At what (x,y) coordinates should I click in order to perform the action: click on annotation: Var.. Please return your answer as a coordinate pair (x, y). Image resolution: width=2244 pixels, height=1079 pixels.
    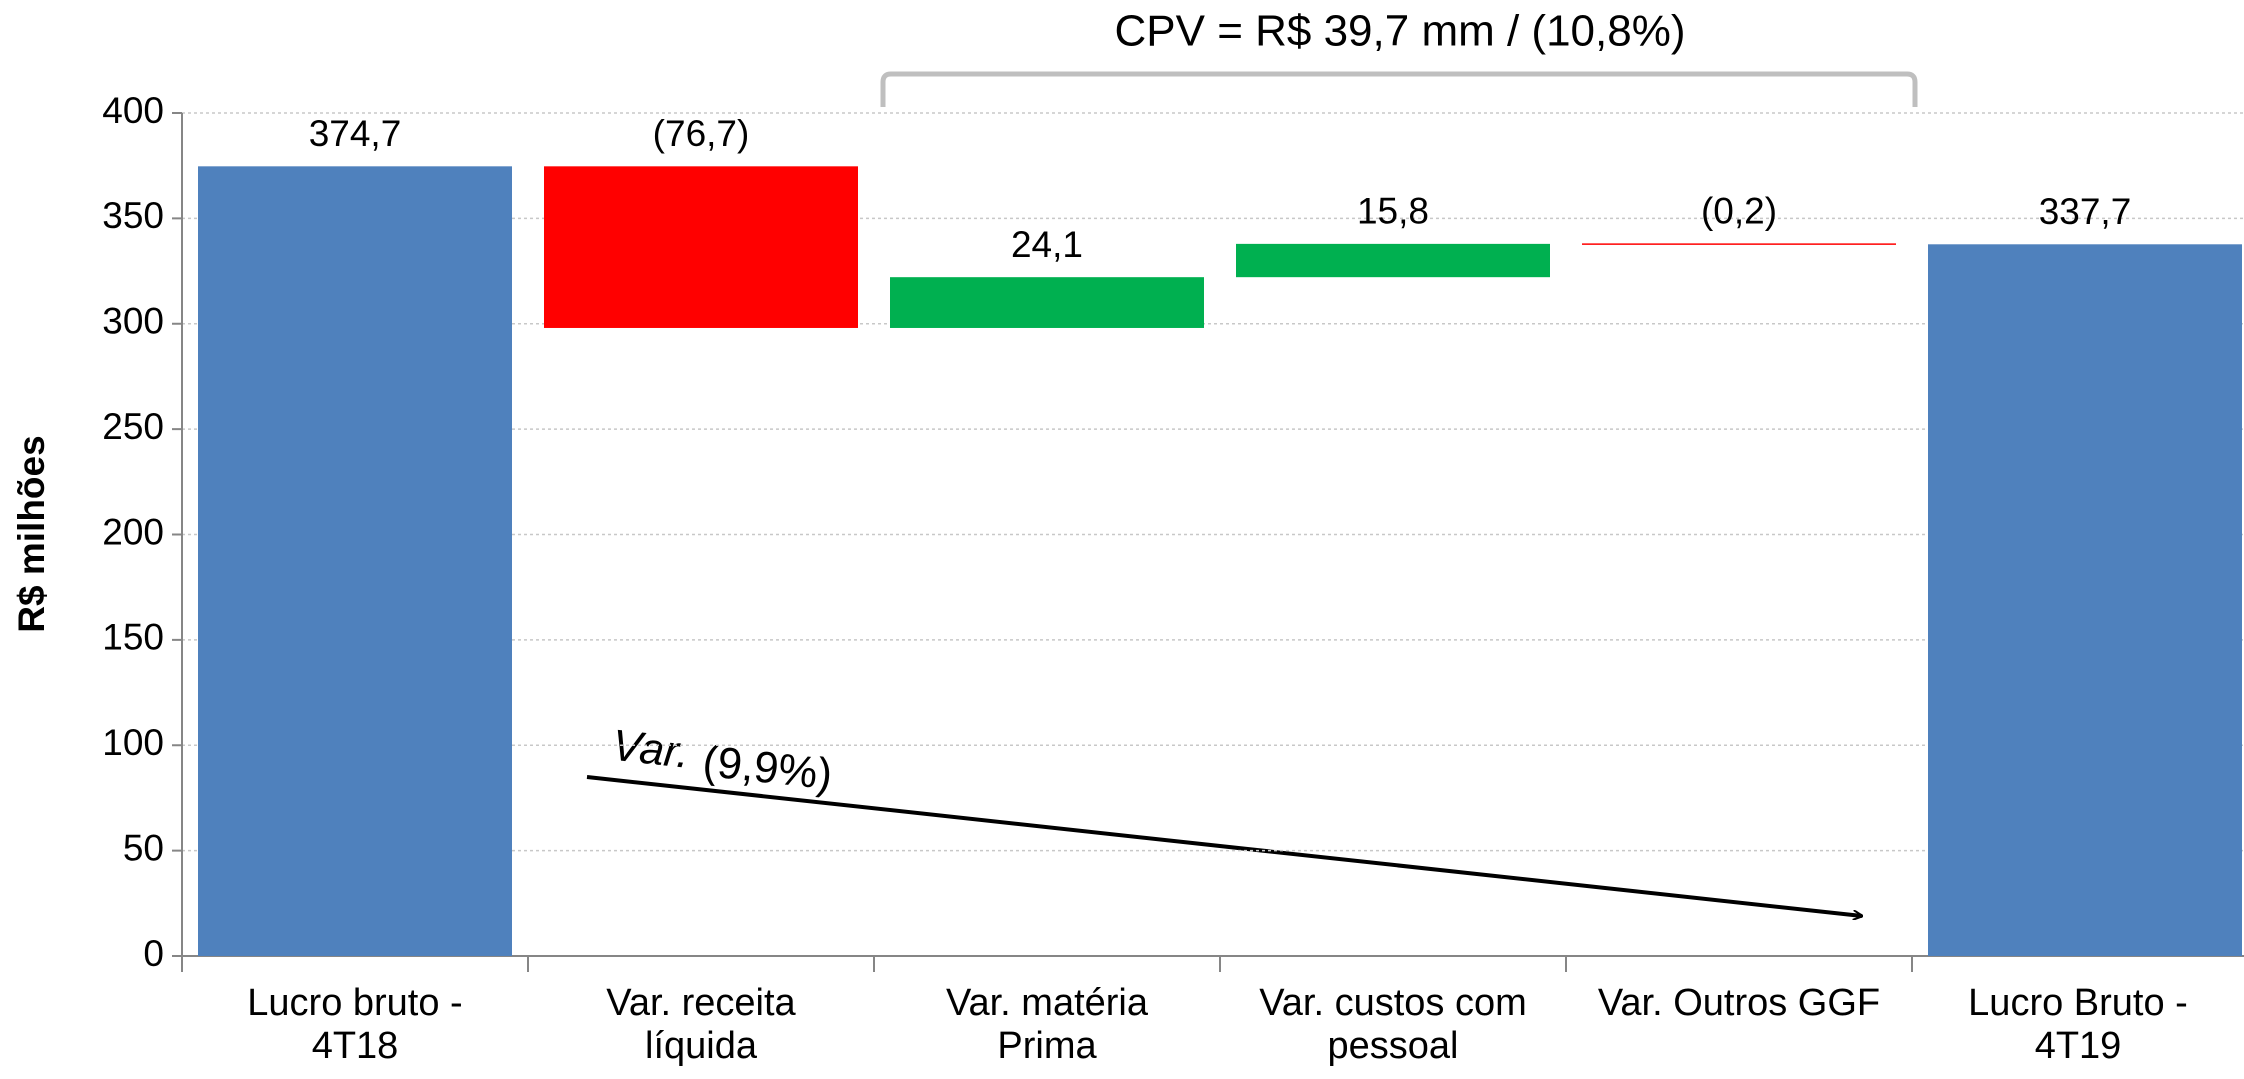
    Looking at the image, I should click on (651, 749).